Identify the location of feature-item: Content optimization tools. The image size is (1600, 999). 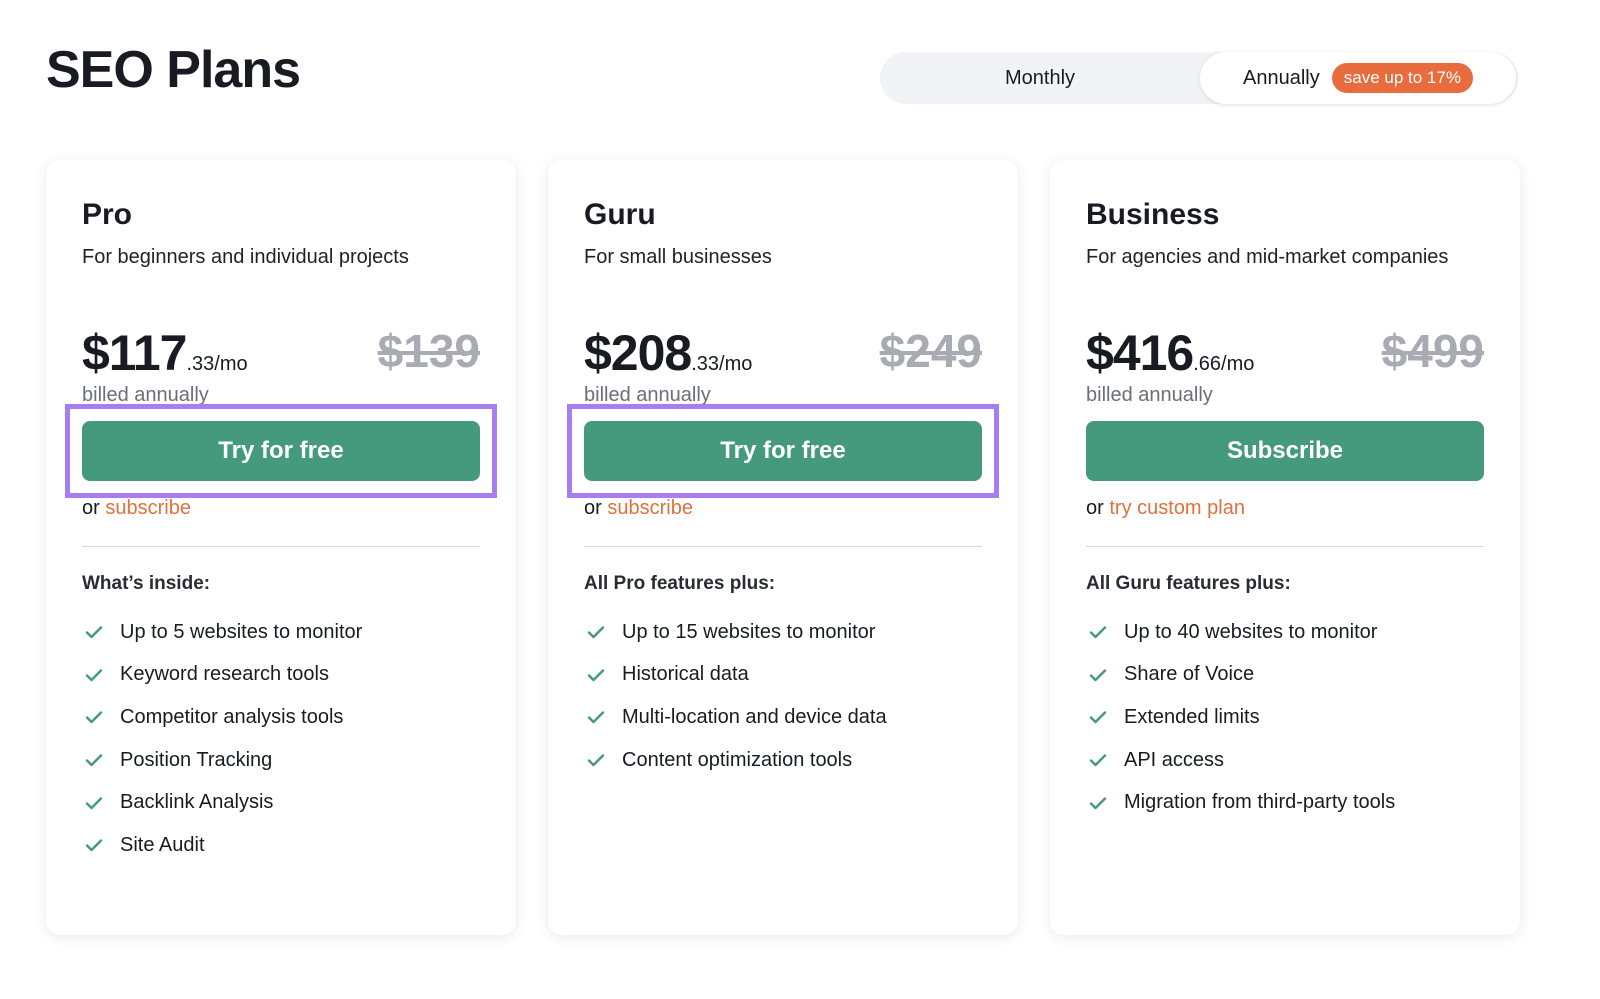
(783, 760).